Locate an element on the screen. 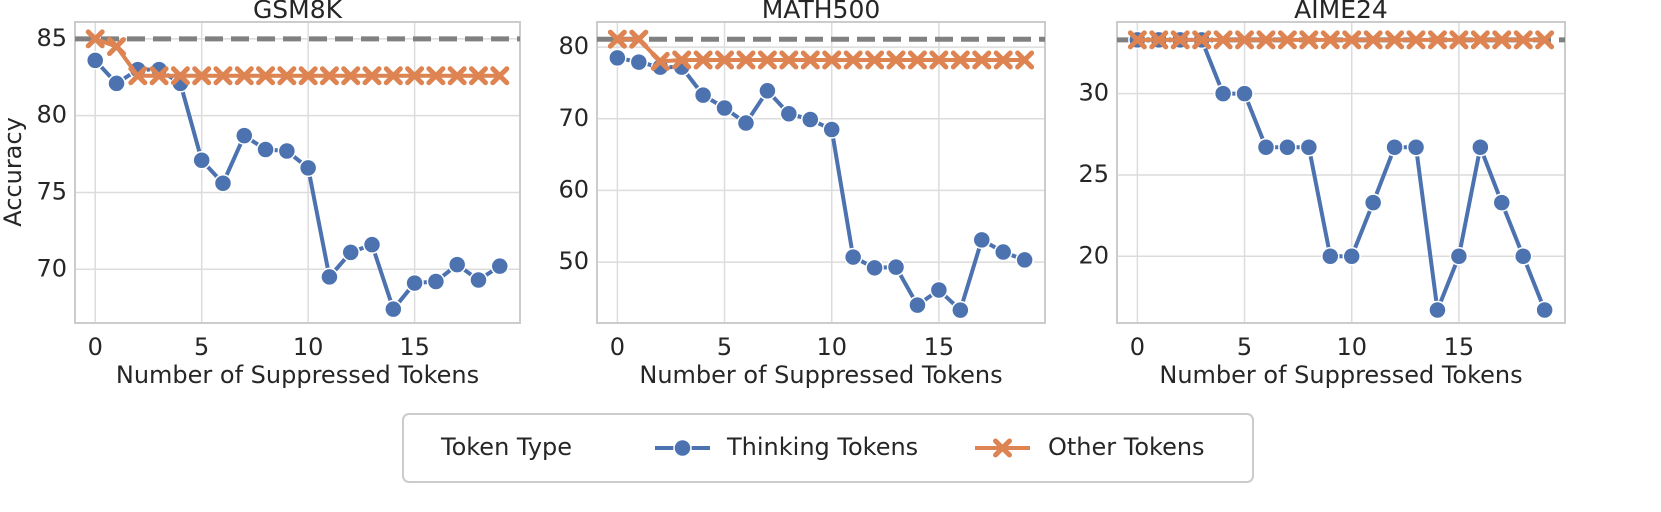 This screenshot has height=512, width=1661. legend-title: Token Type is located at coordinates (506, 447).